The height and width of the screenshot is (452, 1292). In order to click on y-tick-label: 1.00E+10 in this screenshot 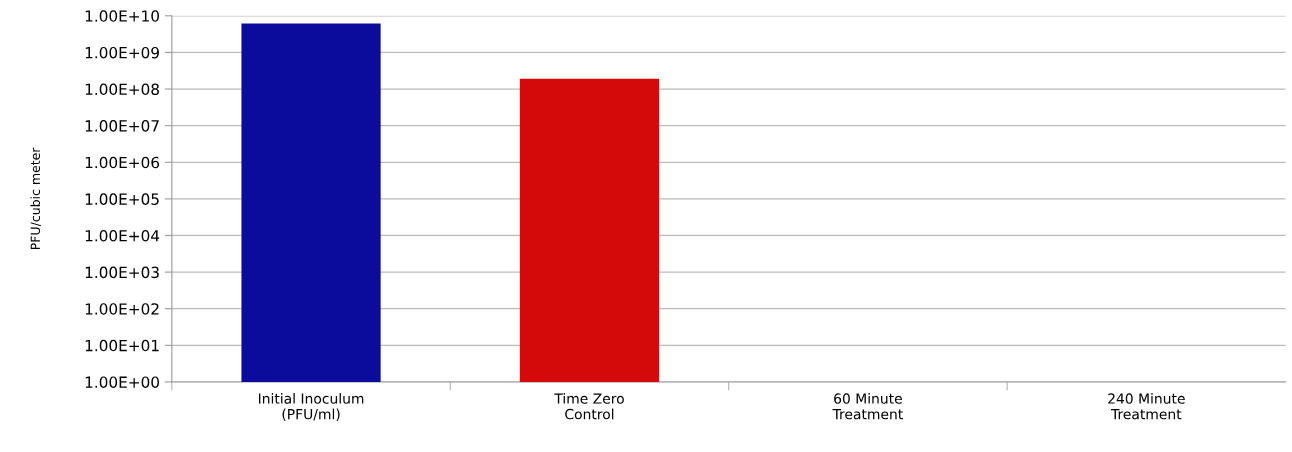, I will do `click(122, 16)`.